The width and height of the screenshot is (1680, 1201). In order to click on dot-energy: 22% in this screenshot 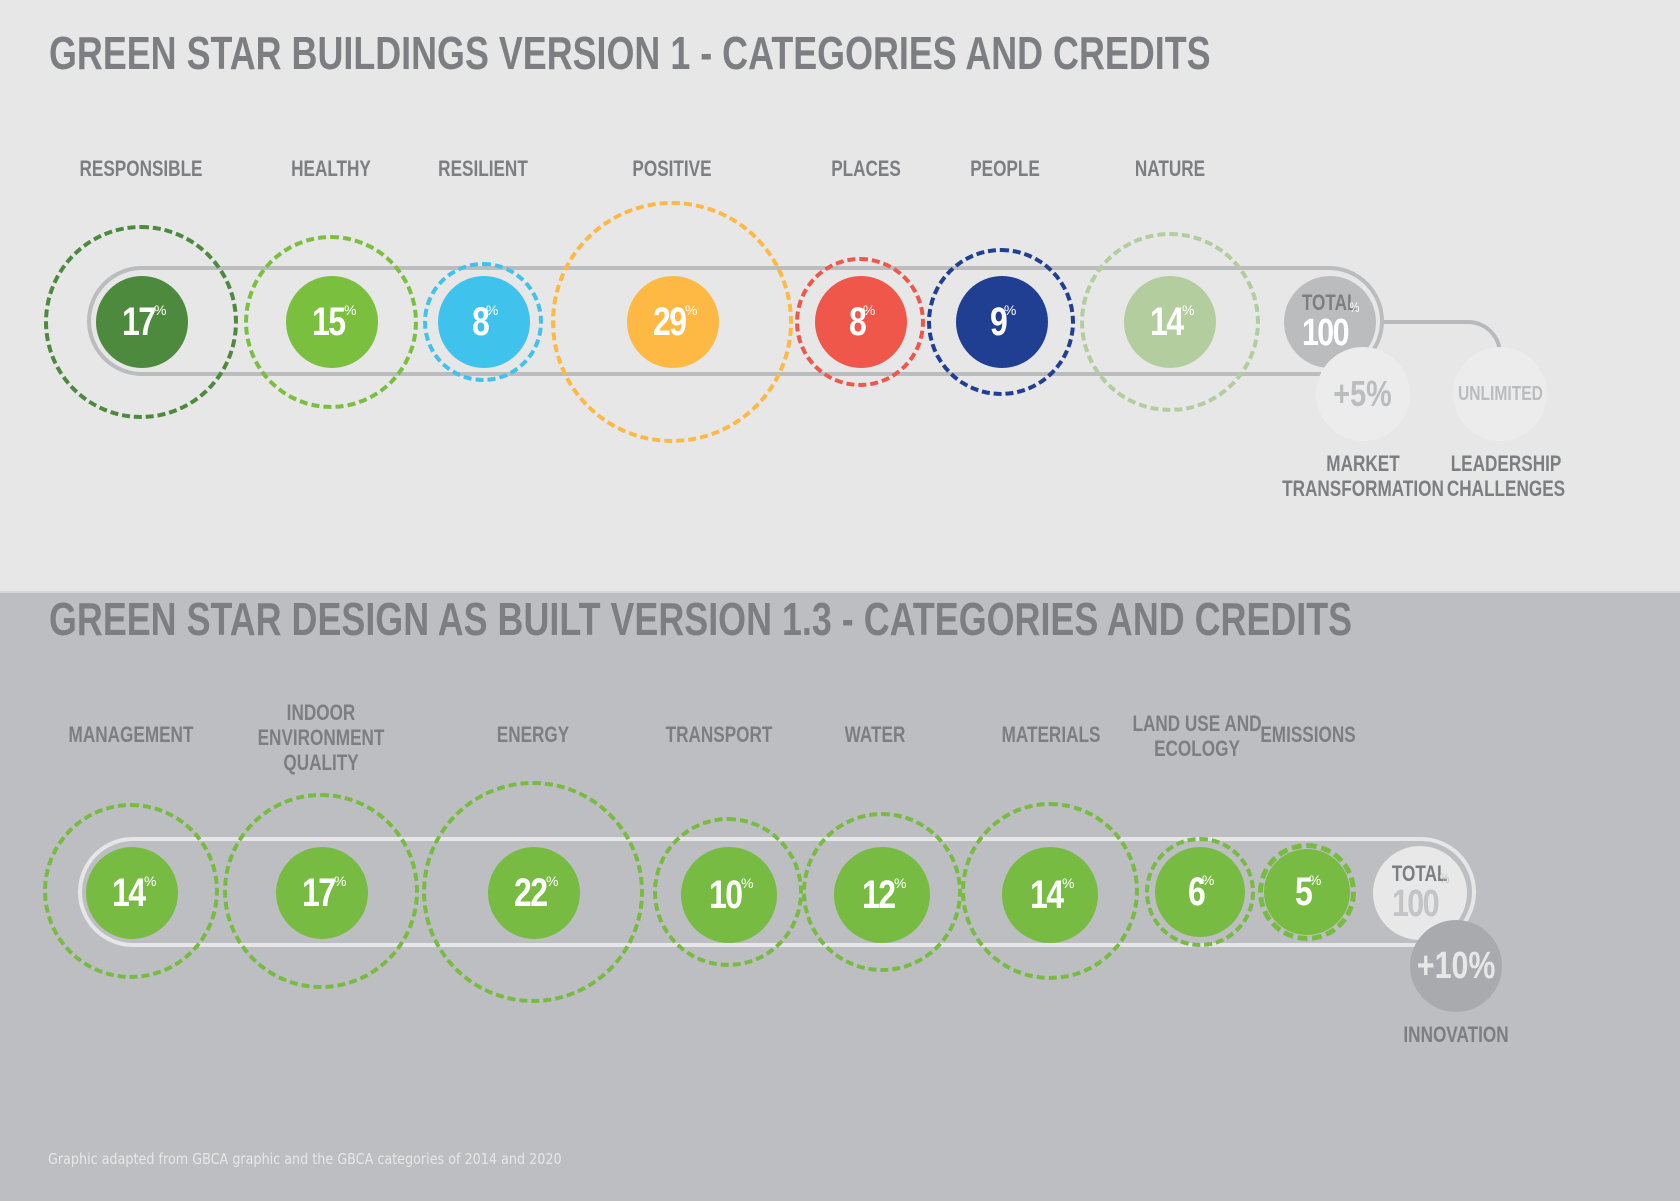, I will do `click(534, 893)`.